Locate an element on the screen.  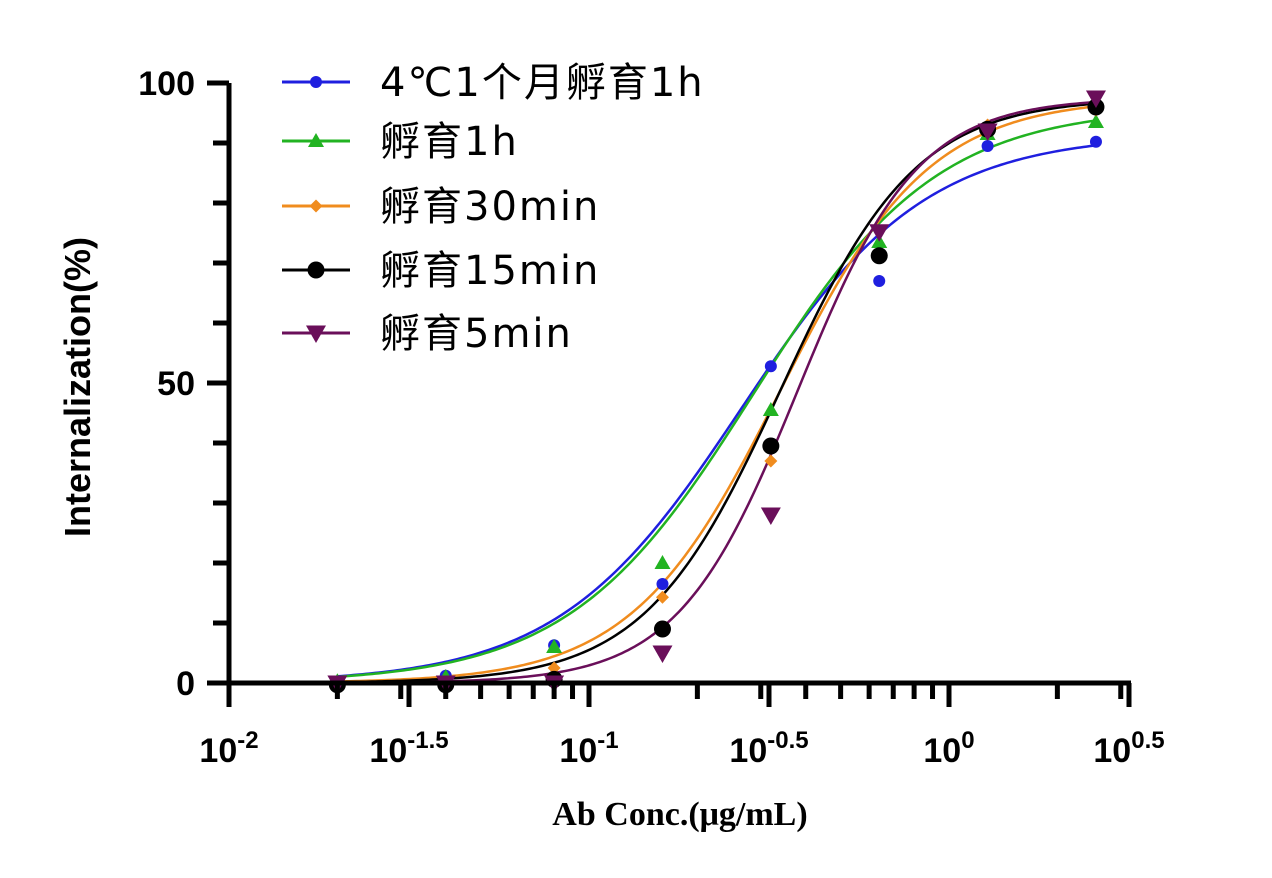
y-tick-label: 0 is located at coordinates (185, 684).